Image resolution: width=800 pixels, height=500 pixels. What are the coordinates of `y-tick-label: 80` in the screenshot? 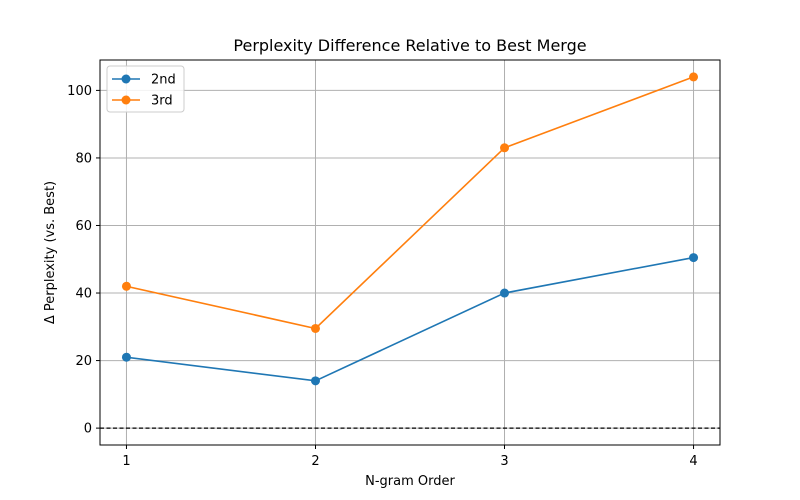 It's located at (83, 158).